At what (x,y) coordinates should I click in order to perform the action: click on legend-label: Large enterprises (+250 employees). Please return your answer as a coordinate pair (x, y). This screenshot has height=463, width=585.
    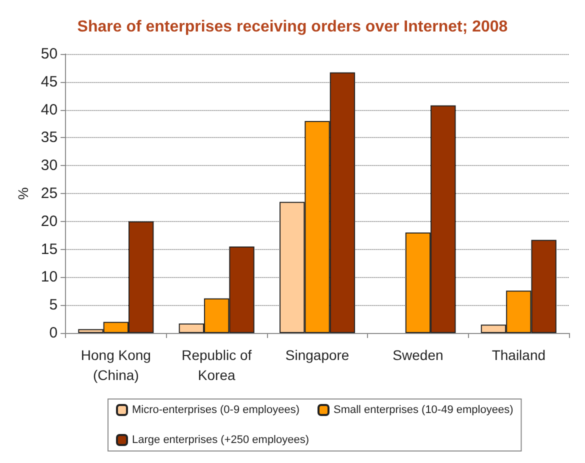
    Looking at the image, I should click on (221, 440).